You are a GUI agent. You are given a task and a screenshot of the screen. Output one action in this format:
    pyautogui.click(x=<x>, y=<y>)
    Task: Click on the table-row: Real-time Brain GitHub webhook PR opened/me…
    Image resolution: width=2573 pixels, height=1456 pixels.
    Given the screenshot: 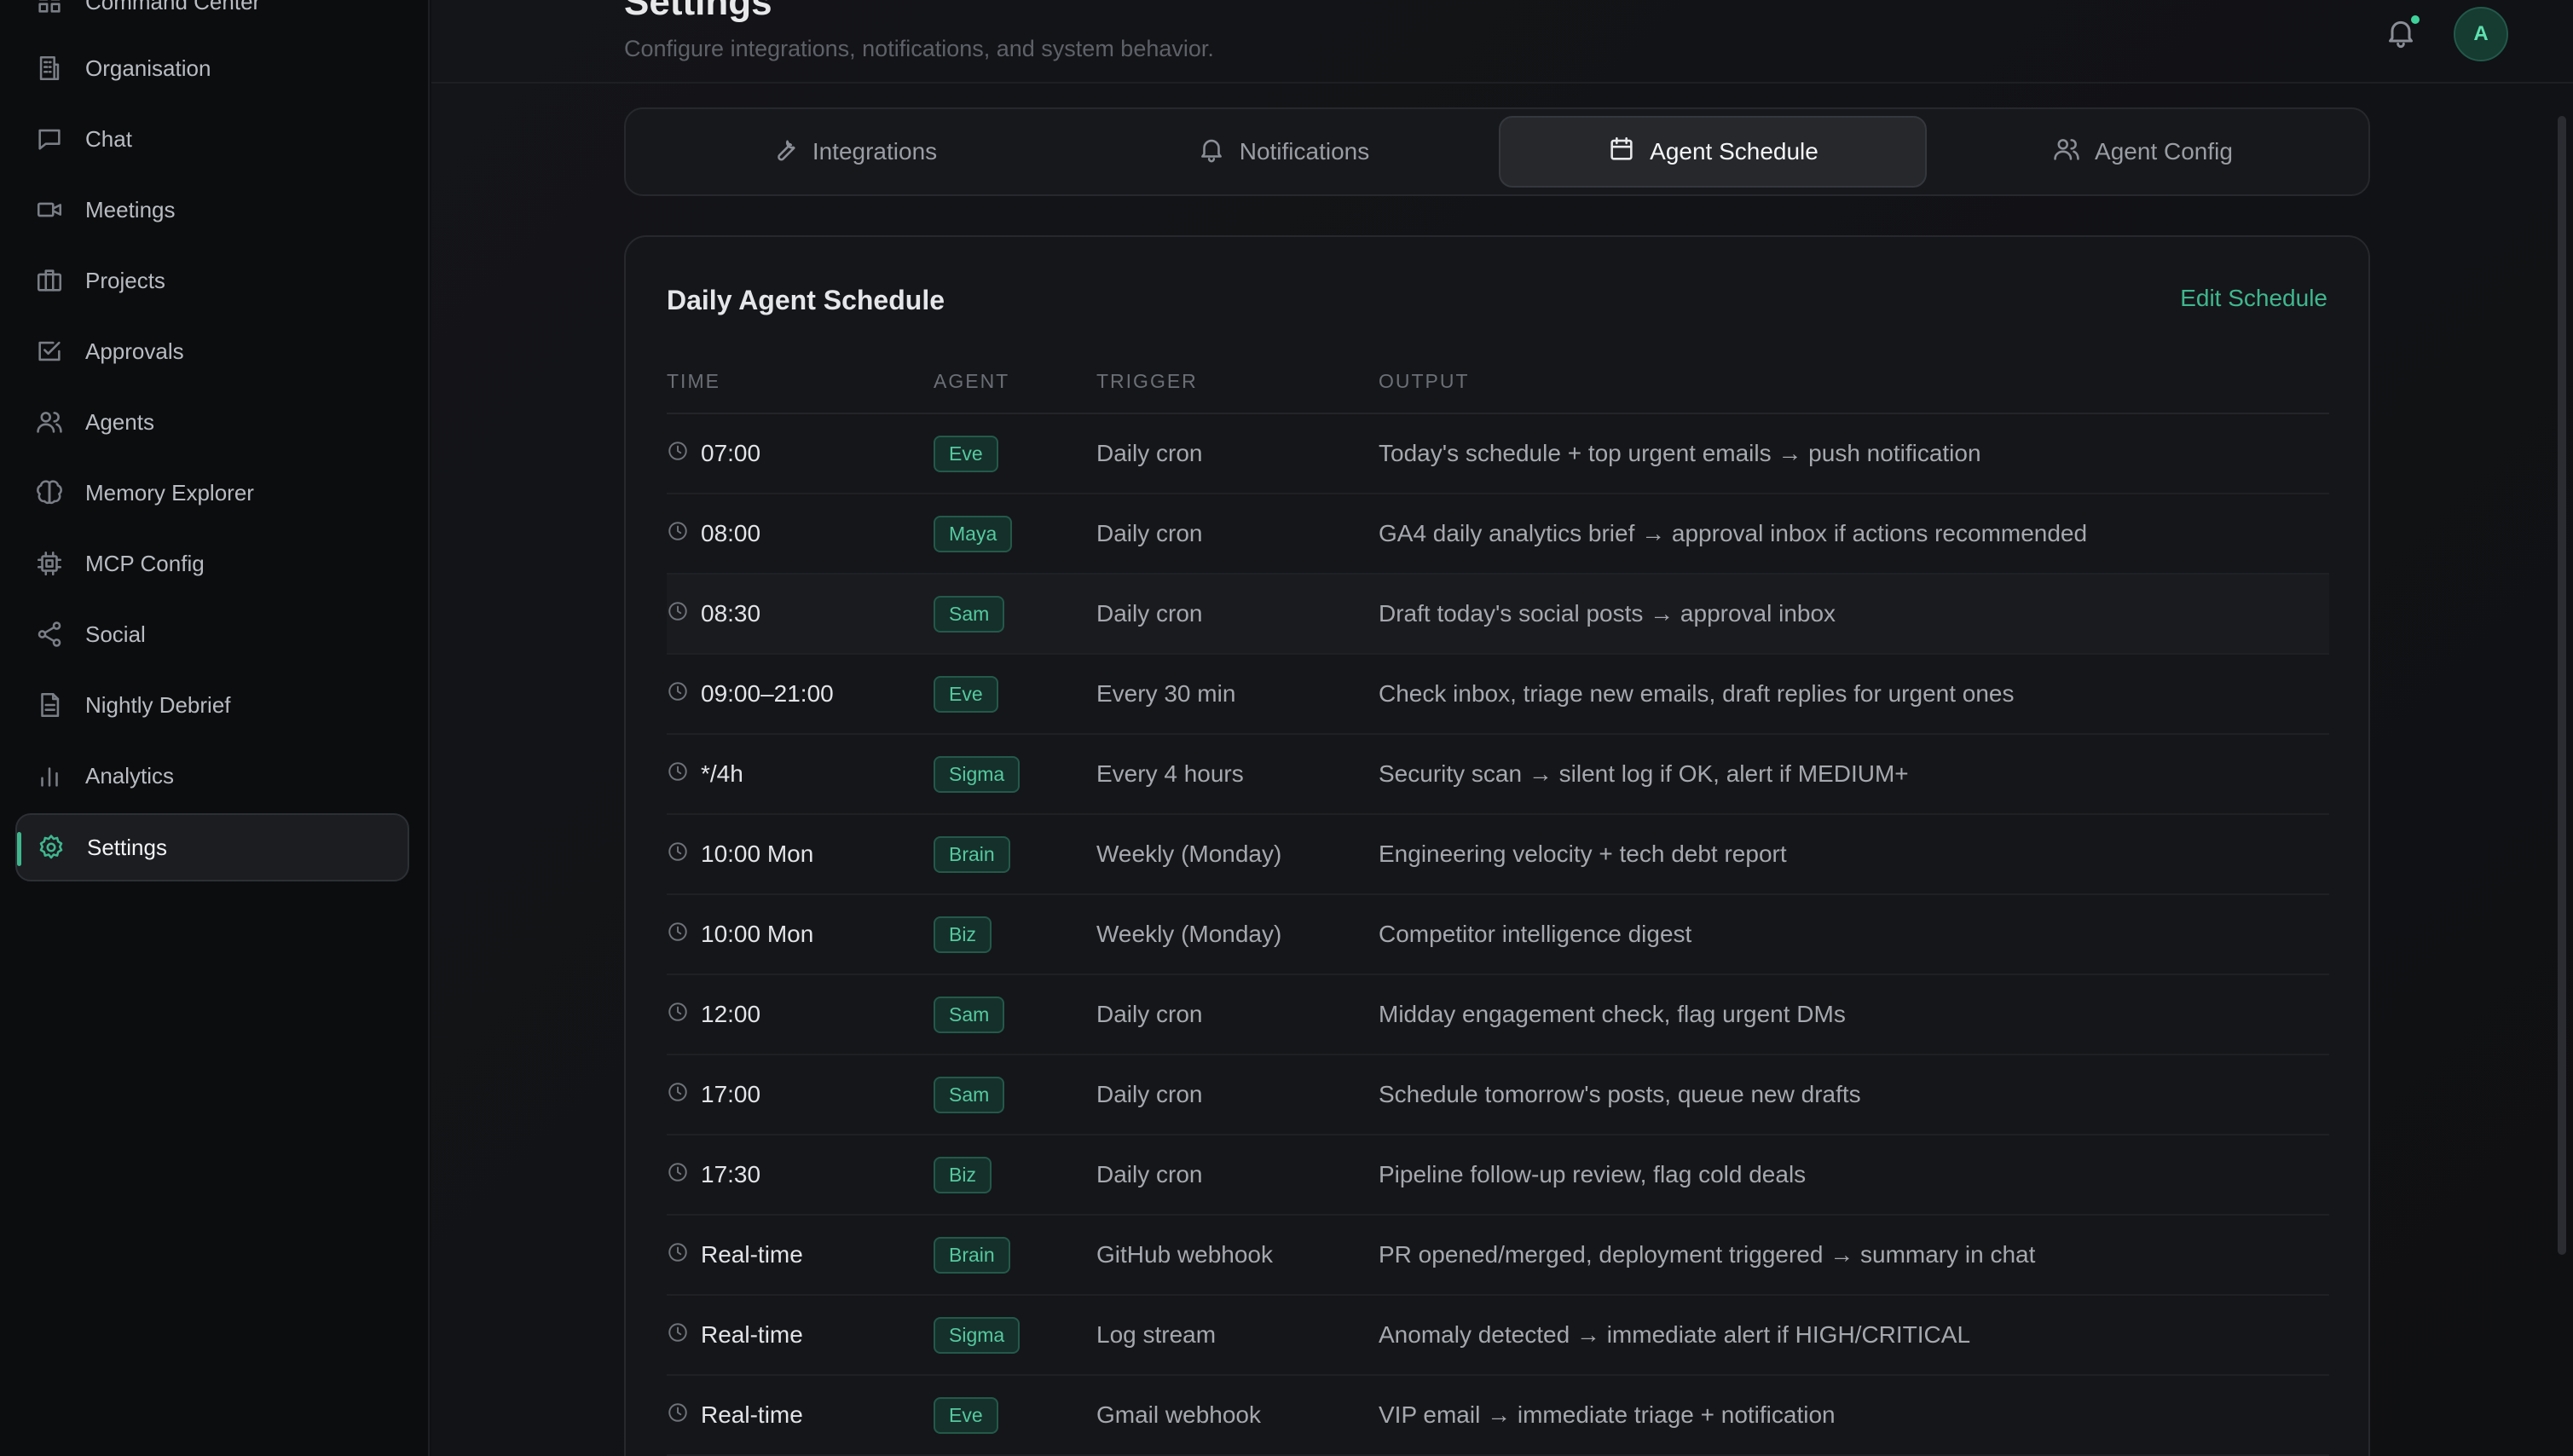 What is the action you would take?
    pyautogui.click(x=1498, y=1256)
    